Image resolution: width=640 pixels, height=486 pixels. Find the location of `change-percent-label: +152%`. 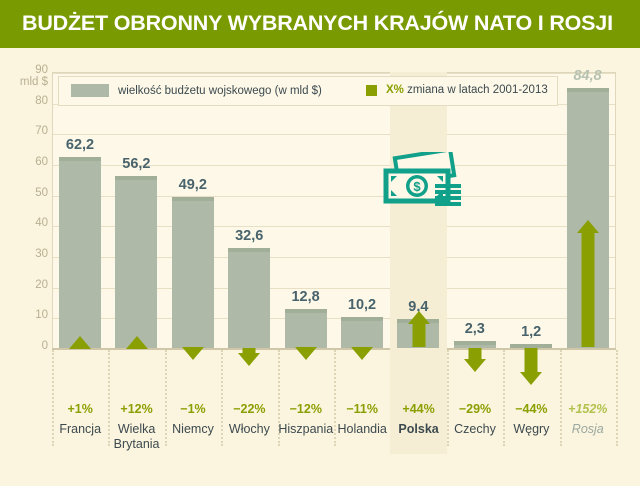

change-percent-label: +152% is located at coordinates (588, 409).